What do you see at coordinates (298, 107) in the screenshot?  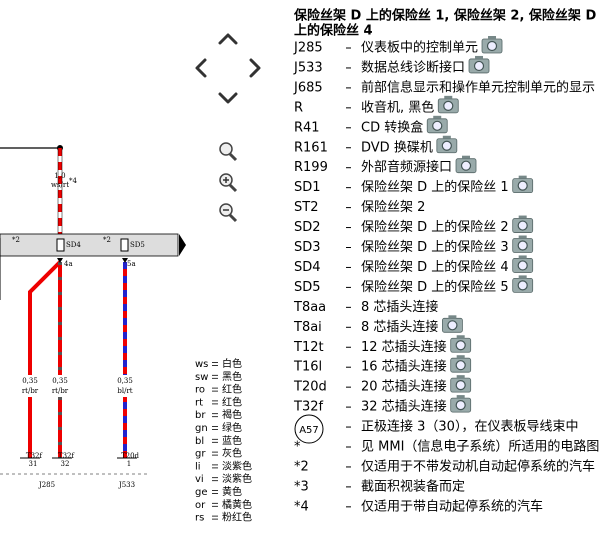 I see `component-code: R` at bounding box center [298, 107].